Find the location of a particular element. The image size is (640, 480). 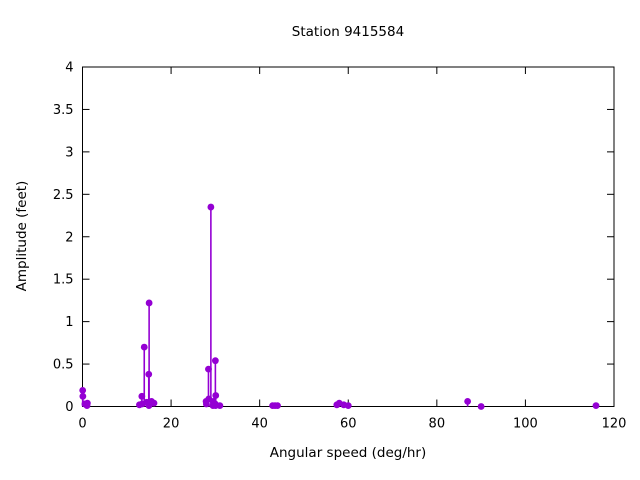

y-tick-label: 2.5 is located at coordinates (63, 195).